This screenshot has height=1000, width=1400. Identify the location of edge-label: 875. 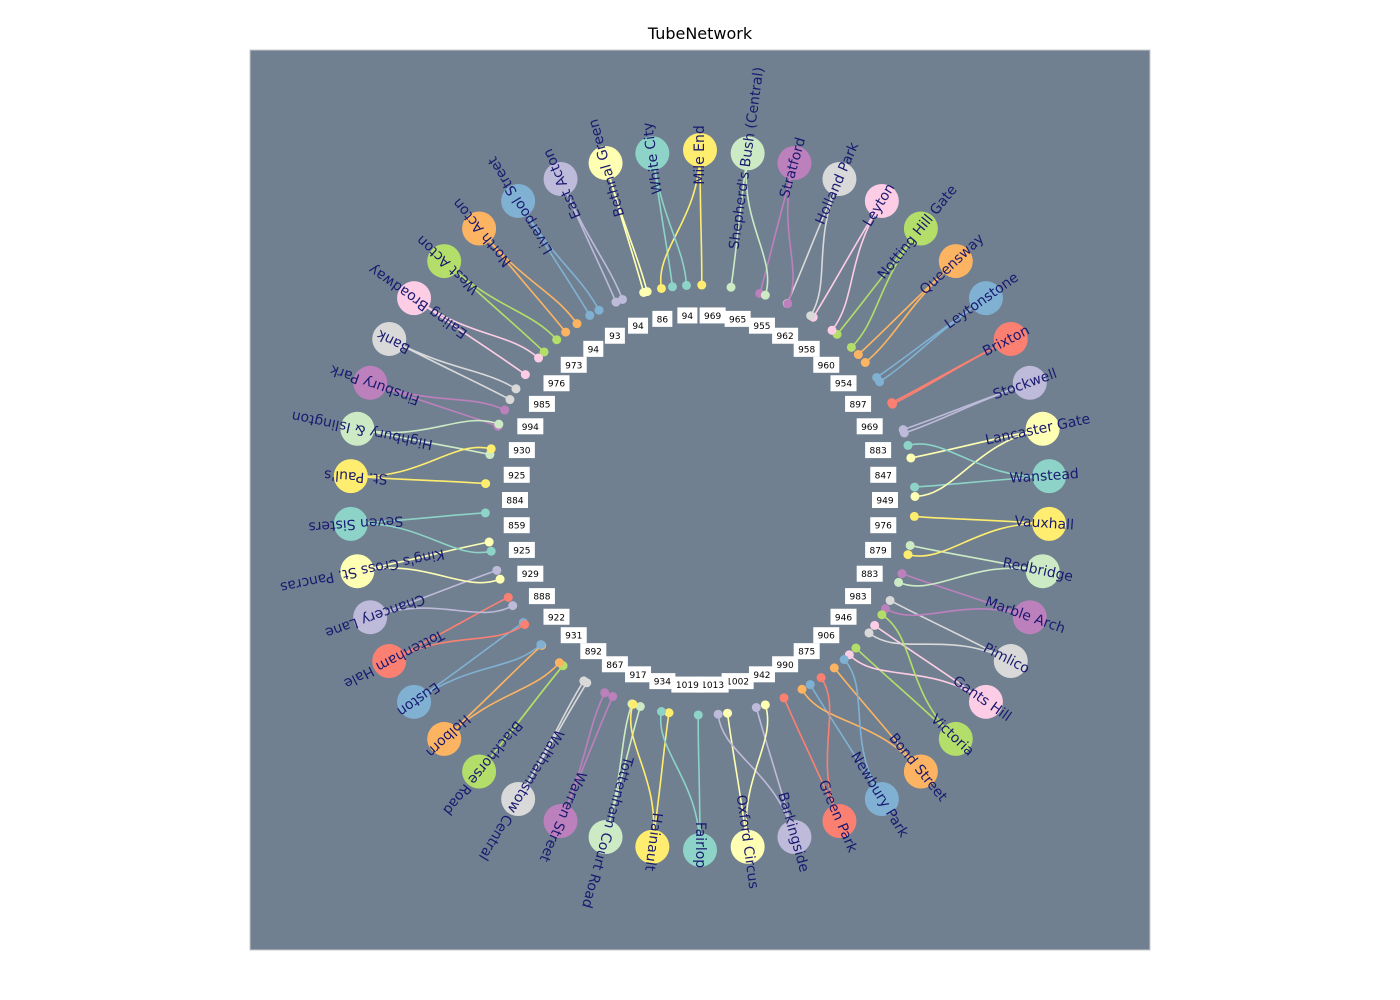
(806, 651).